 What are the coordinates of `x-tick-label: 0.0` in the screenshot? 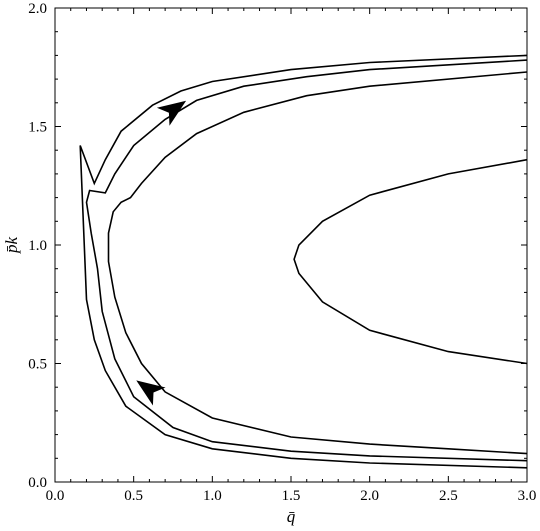 It's located at (55, 496).